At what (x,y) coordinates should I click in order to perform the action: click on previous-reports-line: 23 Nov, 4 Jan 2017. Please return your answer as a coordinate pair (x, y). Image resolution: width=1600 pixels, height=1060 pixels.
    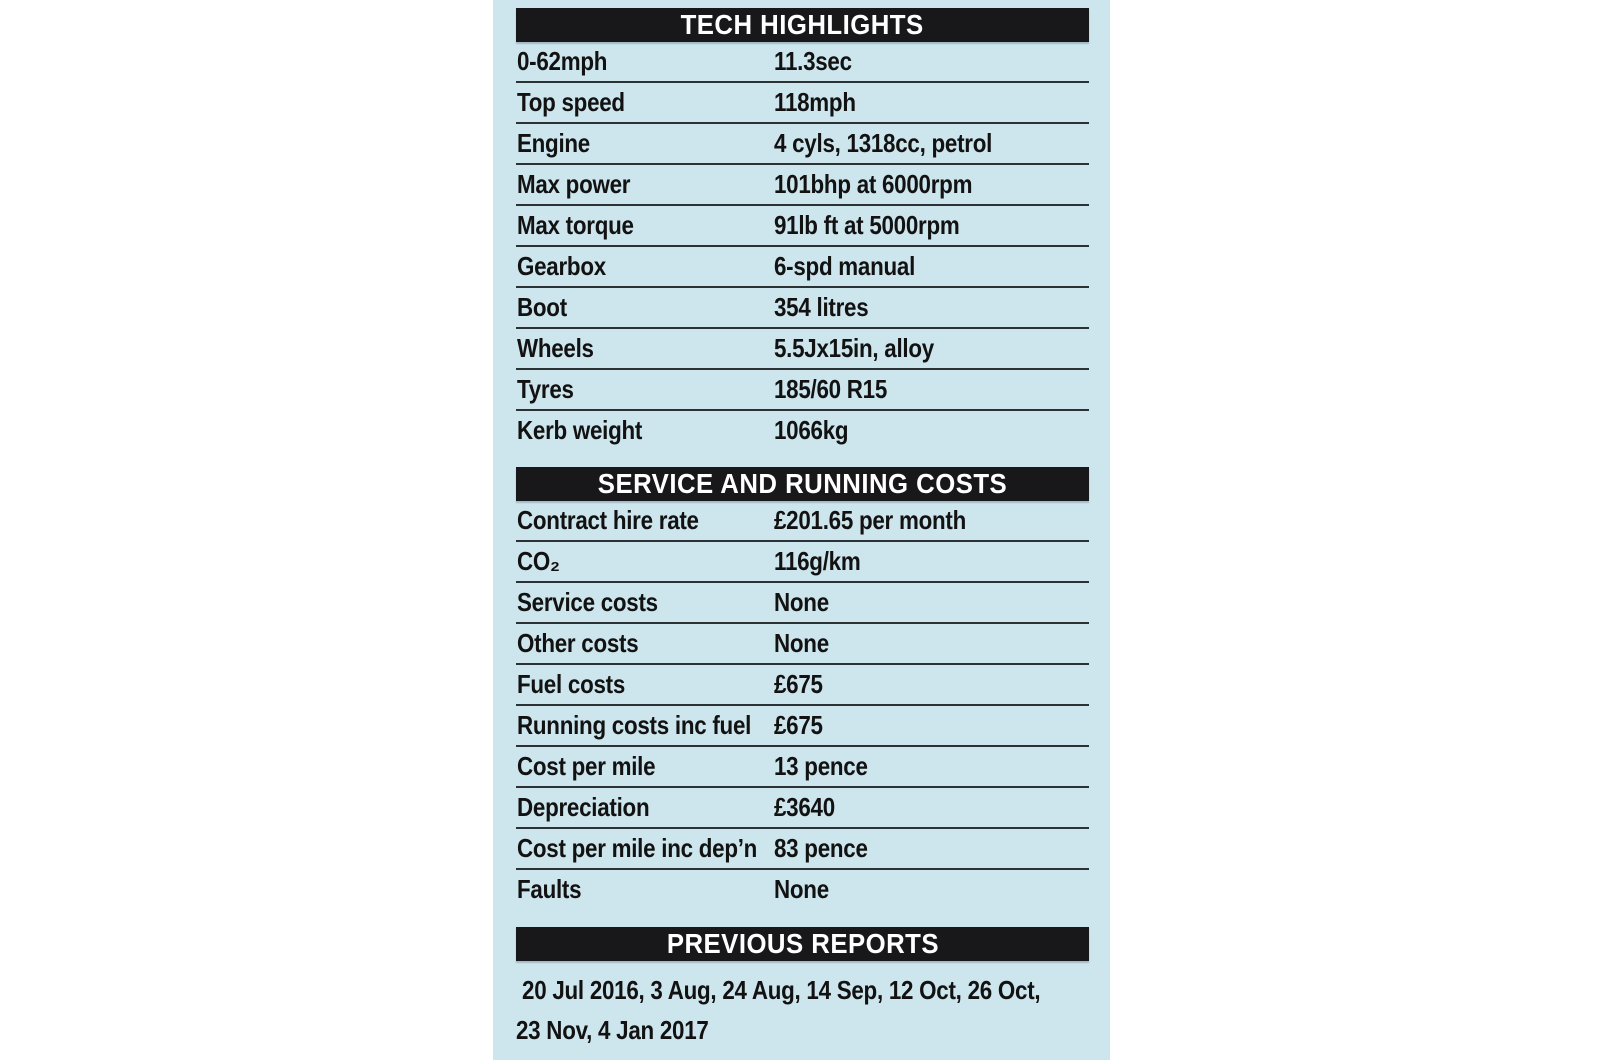
    Looking at the image, I should click on (612, 1030).